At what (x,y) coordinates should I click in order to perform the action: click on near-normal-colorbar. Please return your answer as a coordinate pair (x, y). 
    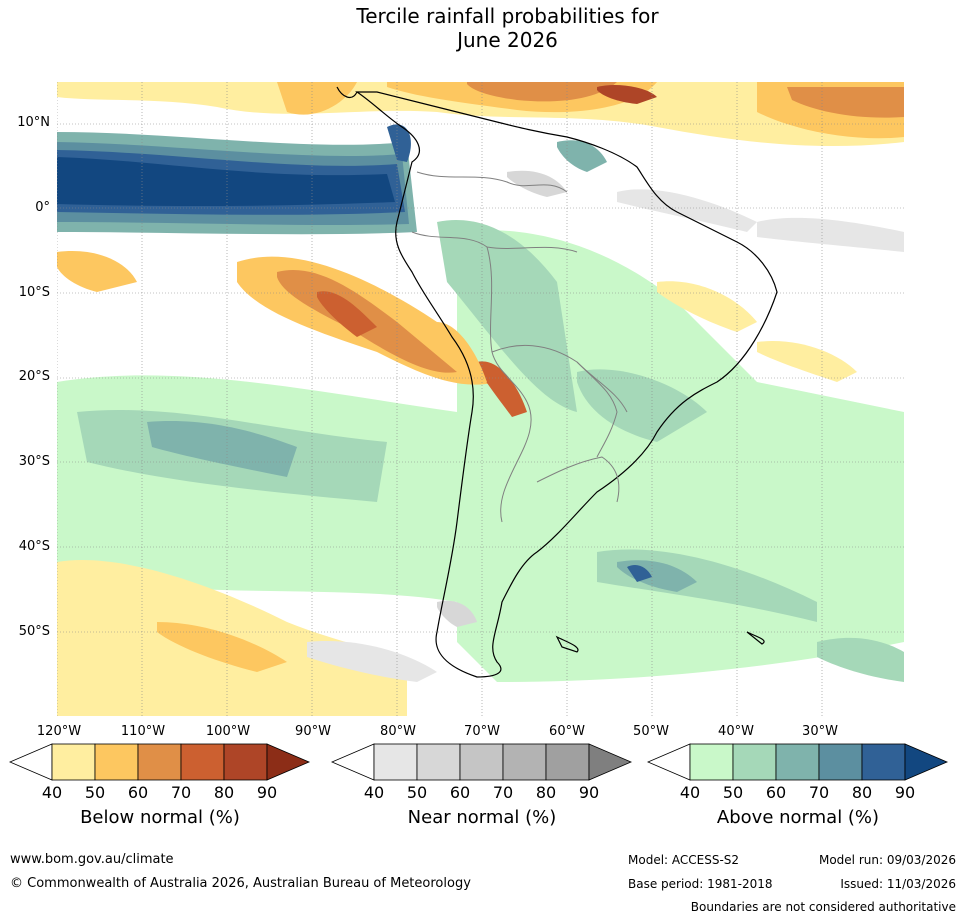
    Looking at the image, I should click on (481, 762).